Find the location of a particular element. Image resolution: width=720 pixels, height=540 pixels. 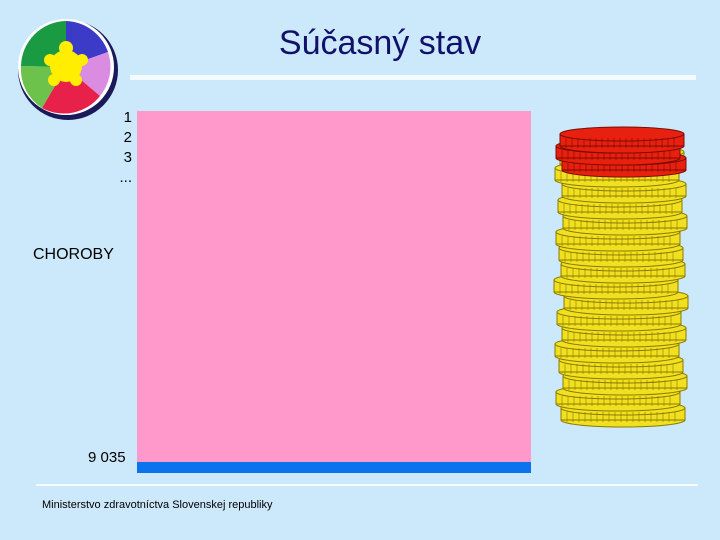

puzzle-circle-logo-icon is located at coordinates (68, 69).